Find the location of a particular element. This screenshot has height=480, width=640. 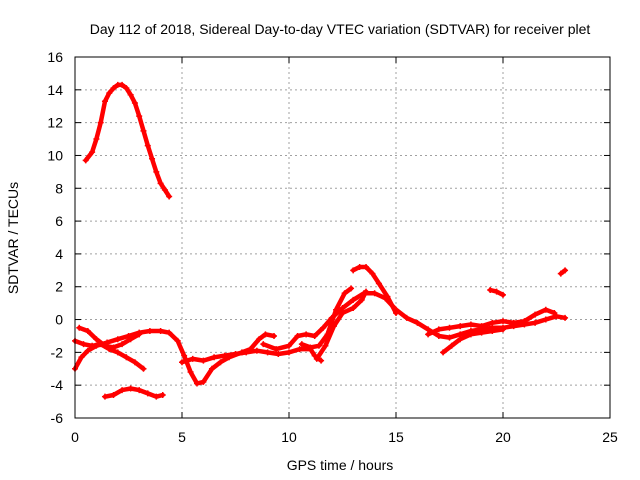

x-tick-label: 25 is located at coordinates (610, 437).